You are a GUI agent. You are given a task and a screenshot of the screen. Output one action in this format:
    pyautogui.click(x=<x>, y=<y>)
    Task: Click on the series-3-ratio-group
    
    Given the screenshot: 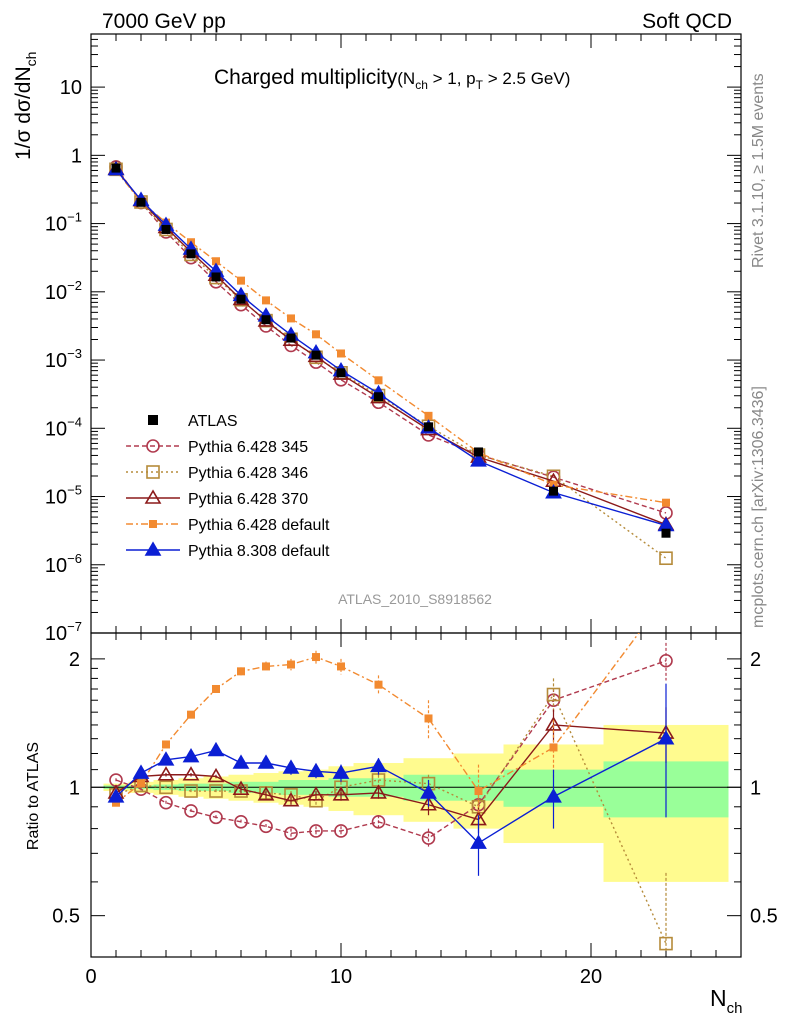 What is the action you would take?
    pyautogui.click(x=376, y=727)
    